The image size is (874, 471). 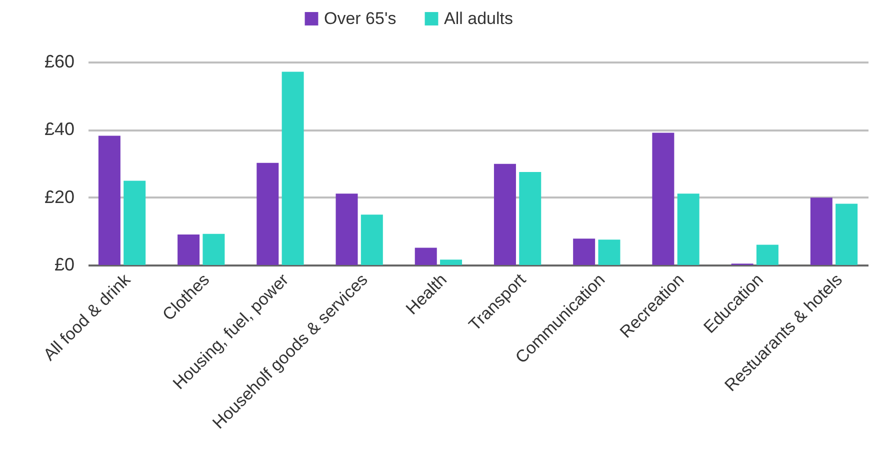 I want to click on y-tick-label: £20, so click(x=59, y=196).